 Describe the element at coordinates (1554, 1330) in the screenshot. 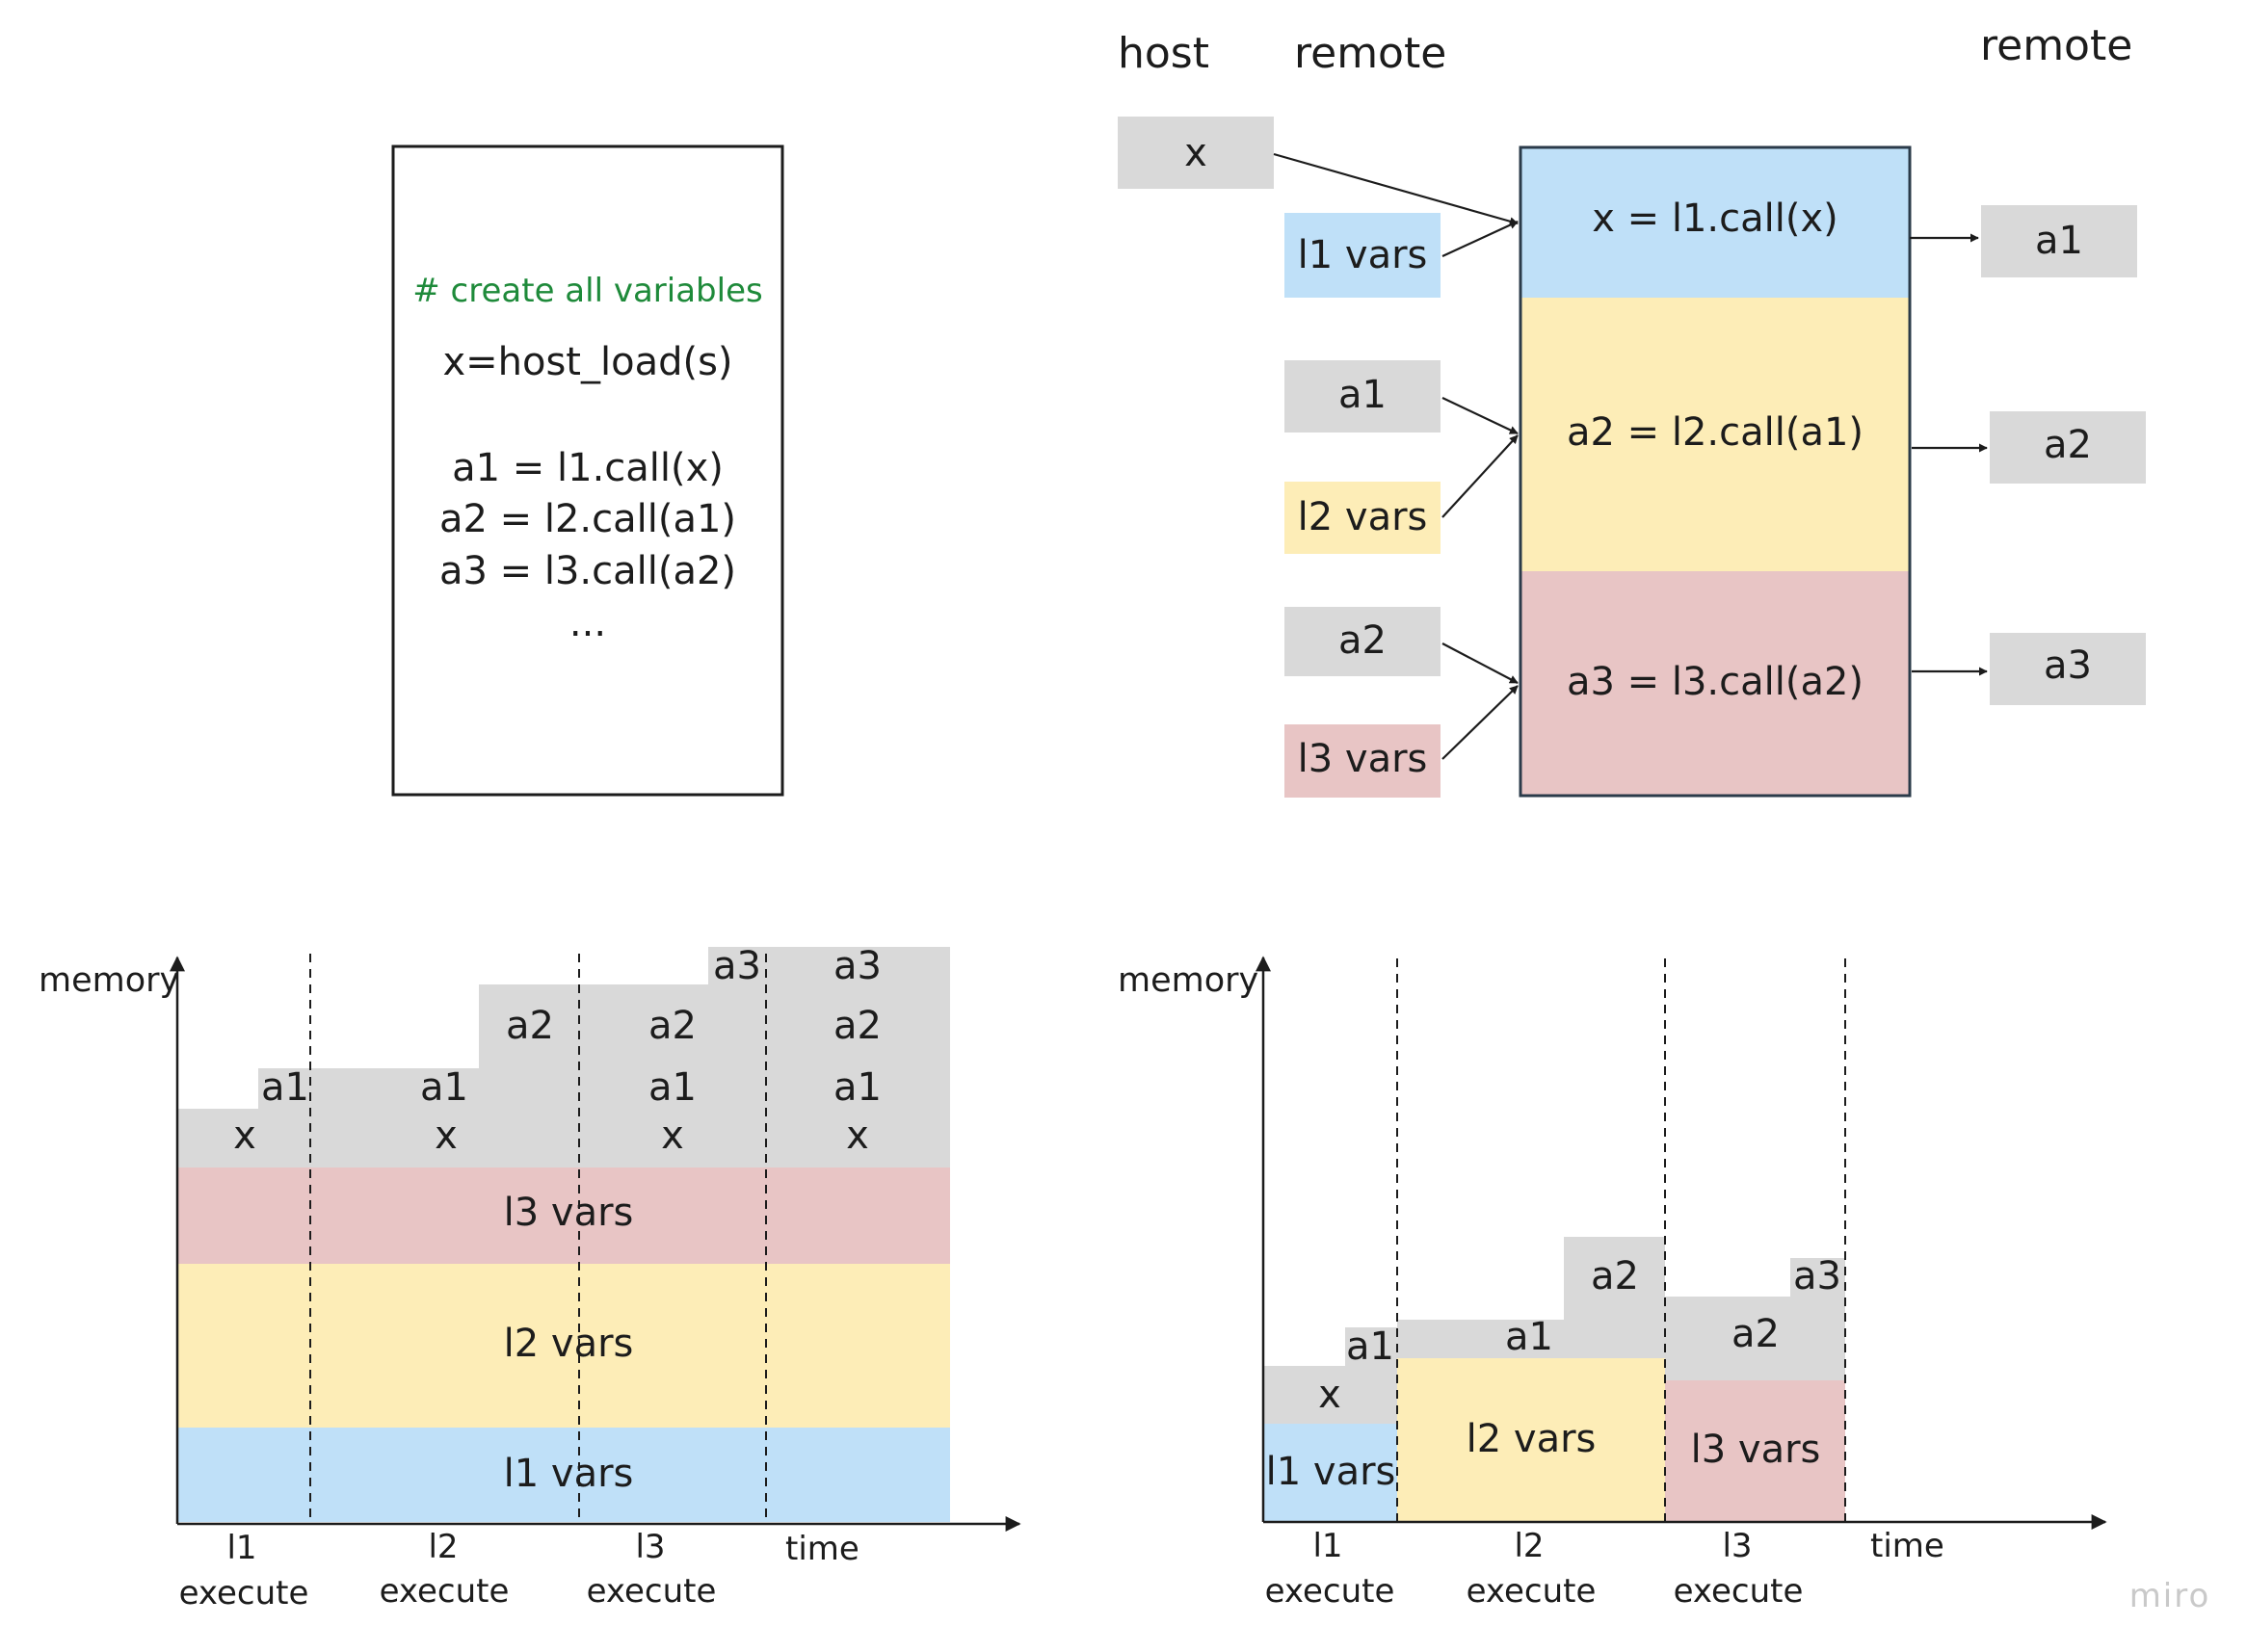

I see `activations-region-right` at that location.